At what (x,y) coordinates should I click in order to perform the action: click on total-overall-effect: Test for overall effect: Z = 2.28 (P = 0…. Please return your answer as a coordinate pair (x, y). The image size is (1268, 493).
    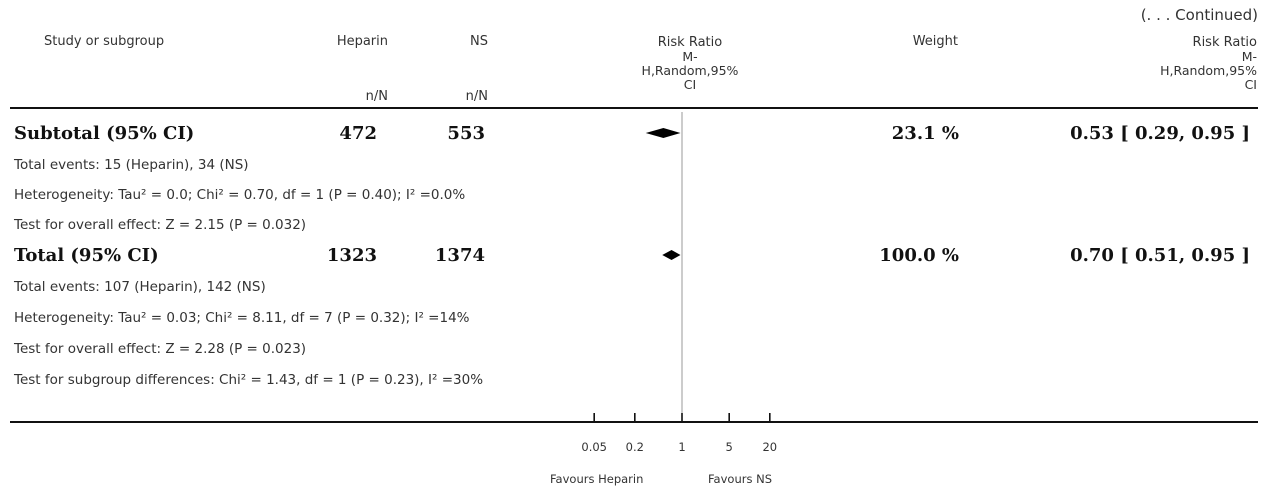
    Looking at the image, I should click on (160, 349).